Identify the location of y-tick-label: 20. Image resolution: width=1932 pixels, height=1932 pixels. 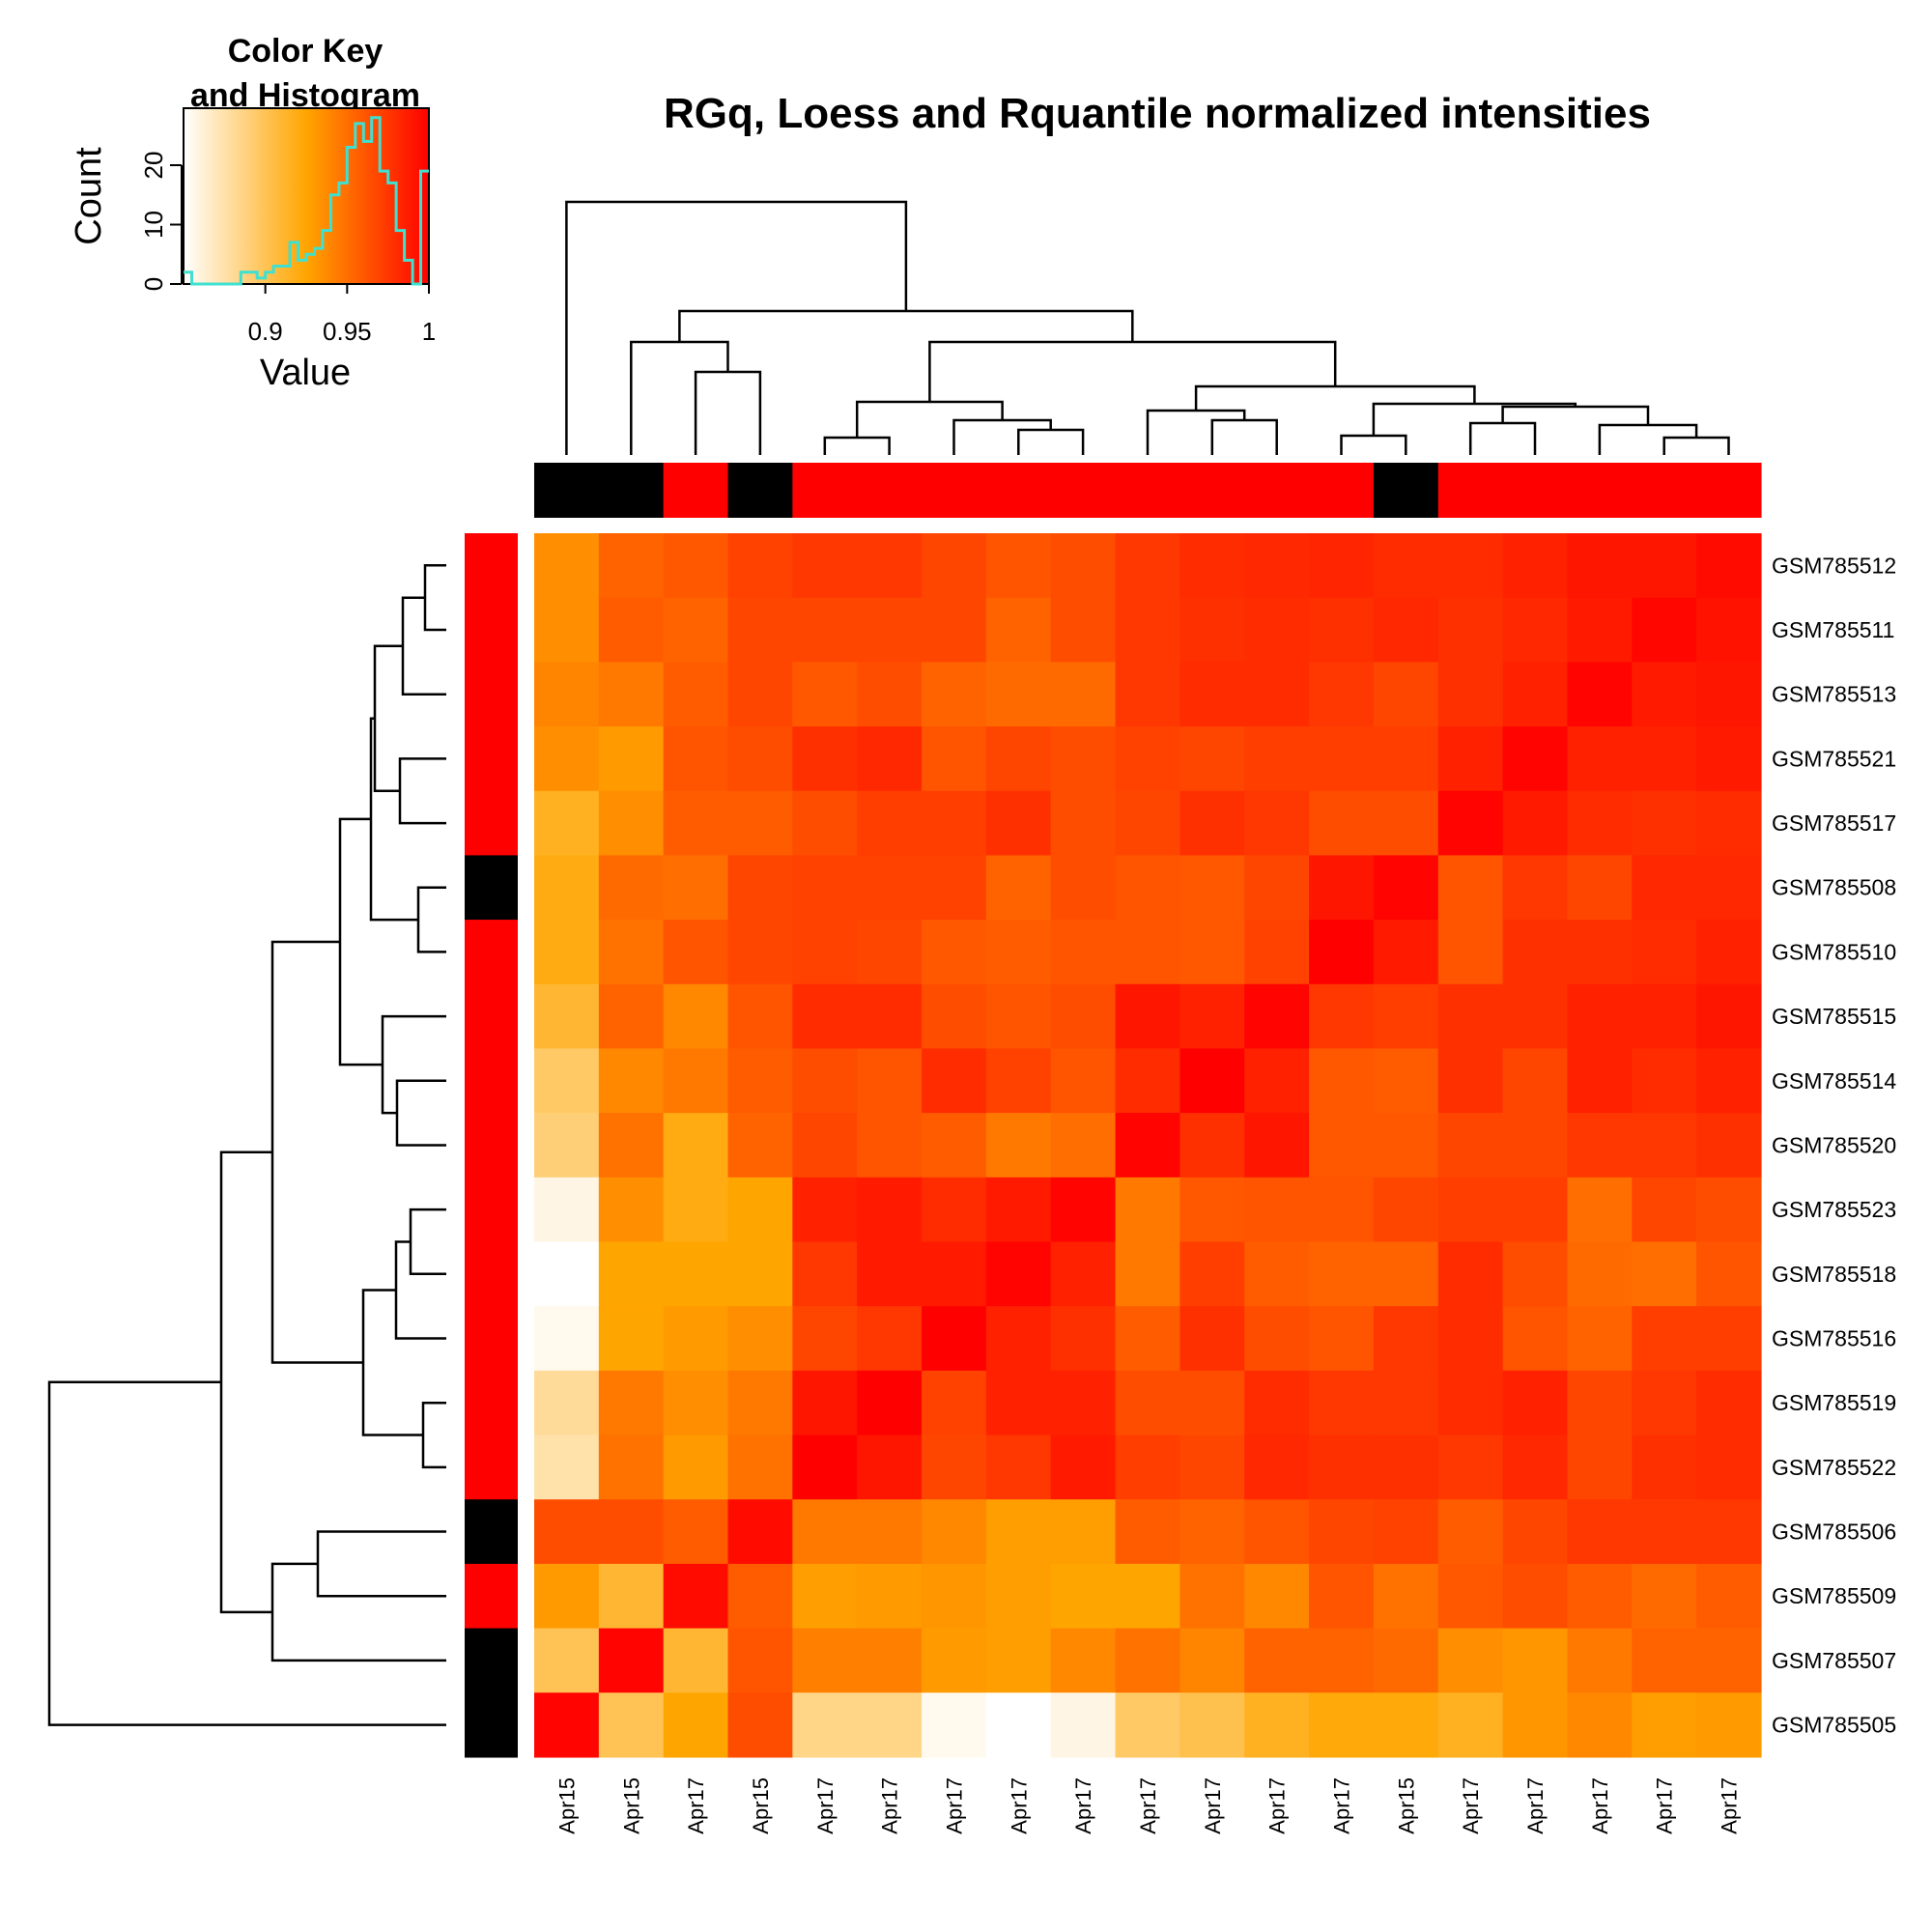
(153, 166).